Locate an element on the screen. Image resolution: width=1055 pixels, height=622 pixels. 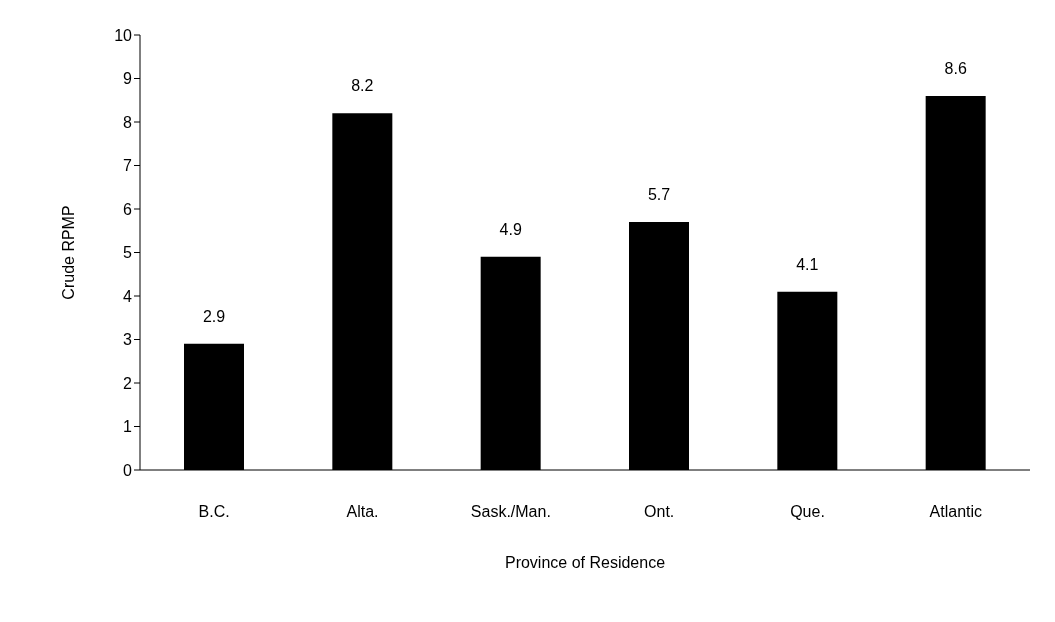
data-label: 4.9 is located at coordinates (510, 229).